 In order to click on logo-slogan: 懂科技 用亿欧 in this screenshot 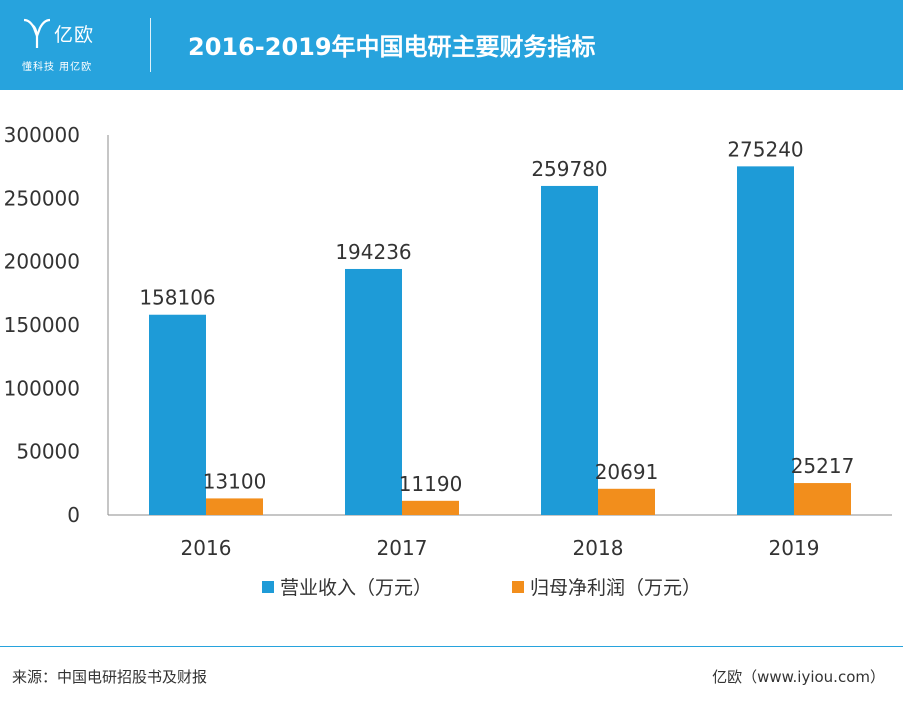, I will do `click(57, 67)`.